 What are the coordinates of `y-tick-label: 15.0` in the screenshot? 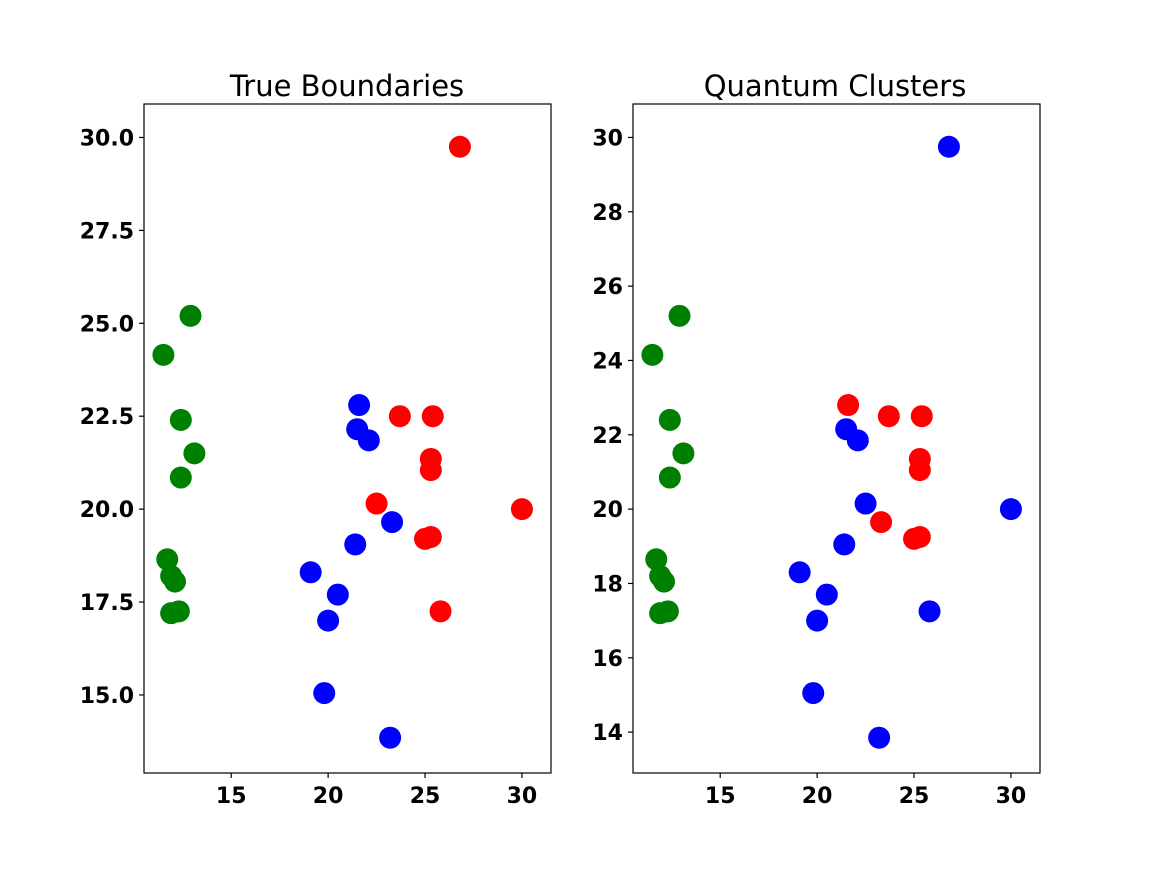 It's located at (107, 696).